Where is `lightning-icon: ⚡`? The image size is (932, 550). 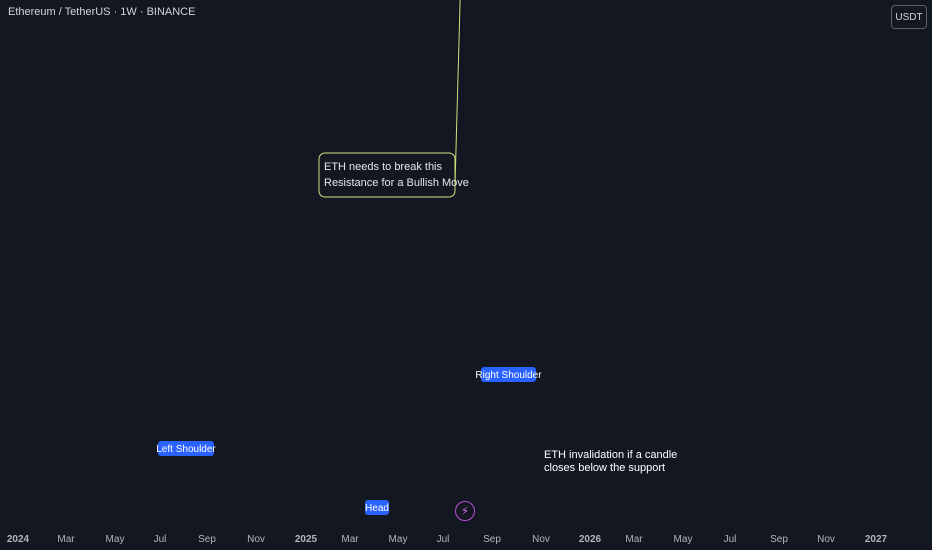 lightning-icon: ⚡ is located at coordinates (465, 511).